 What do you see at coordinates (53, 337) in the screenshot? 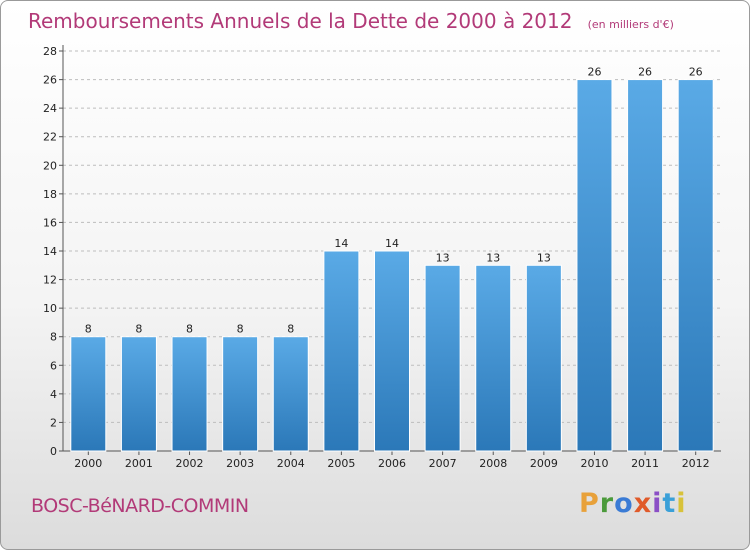
I see `y-tick-label: 8` at bounding box center [53, 337].